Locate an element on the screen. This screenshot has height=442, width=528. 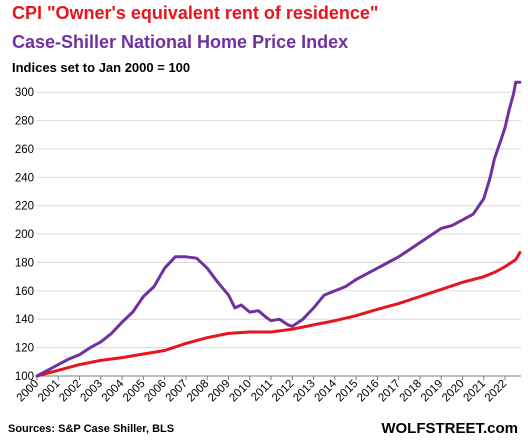
y-tick-label: 180 is located at coordinates (24, 263).